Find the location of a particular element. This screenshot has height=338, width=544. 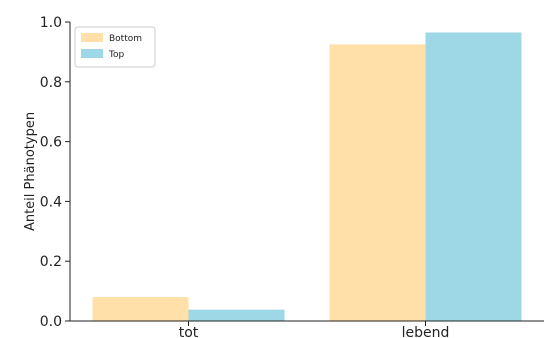

y-tick-label: 0.6 is located at coordinates (51, 143).